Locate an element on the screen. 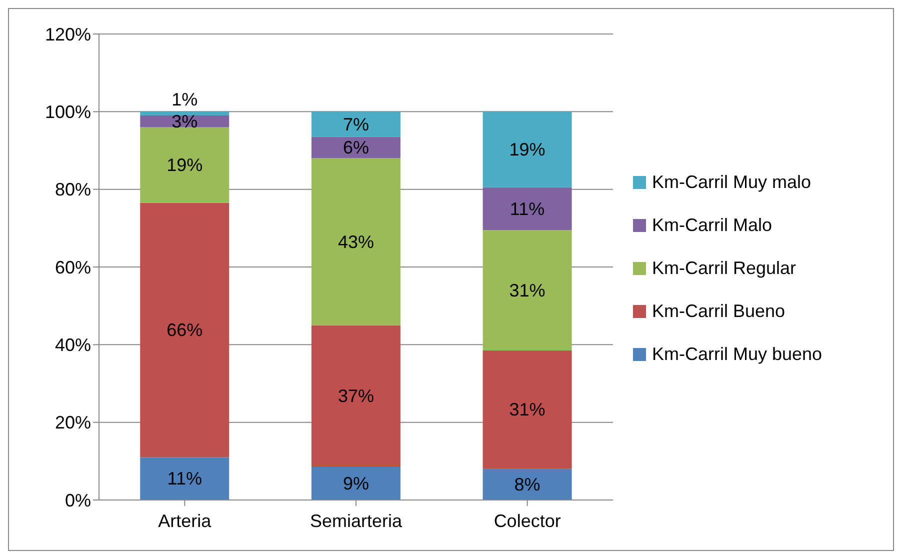  data-label: 1% is located at coordinates (185, 100).